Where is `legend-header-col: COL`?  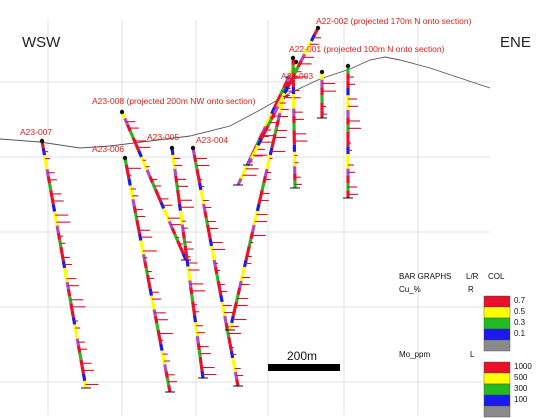 legend-header-col: COL is located at coordinates (496, 276).